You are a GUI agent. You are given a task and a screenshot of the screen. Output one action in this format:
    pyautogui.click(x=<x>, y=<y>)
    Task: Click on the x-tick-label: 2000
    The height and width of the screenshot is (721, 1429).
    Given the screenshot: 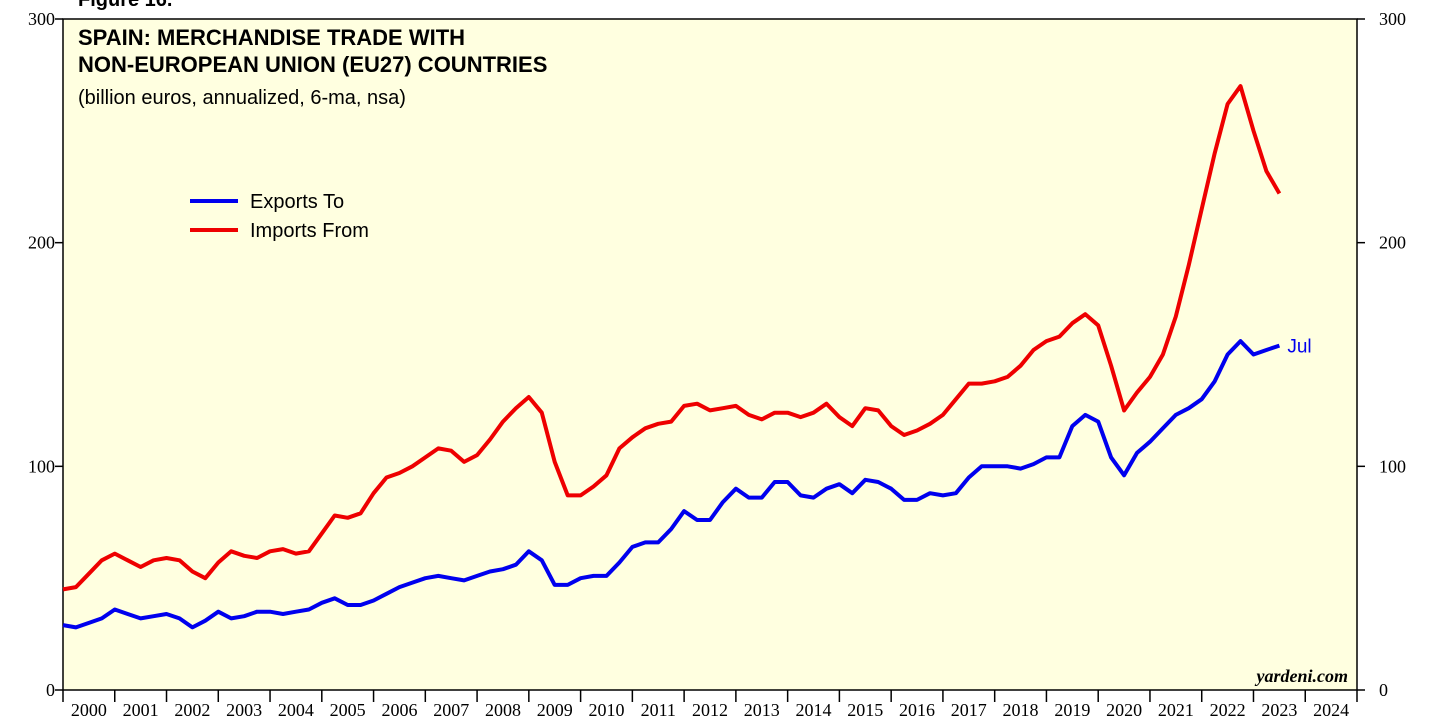 What is the action you would take?
    pyautogui.click(x=89, y=710)
    